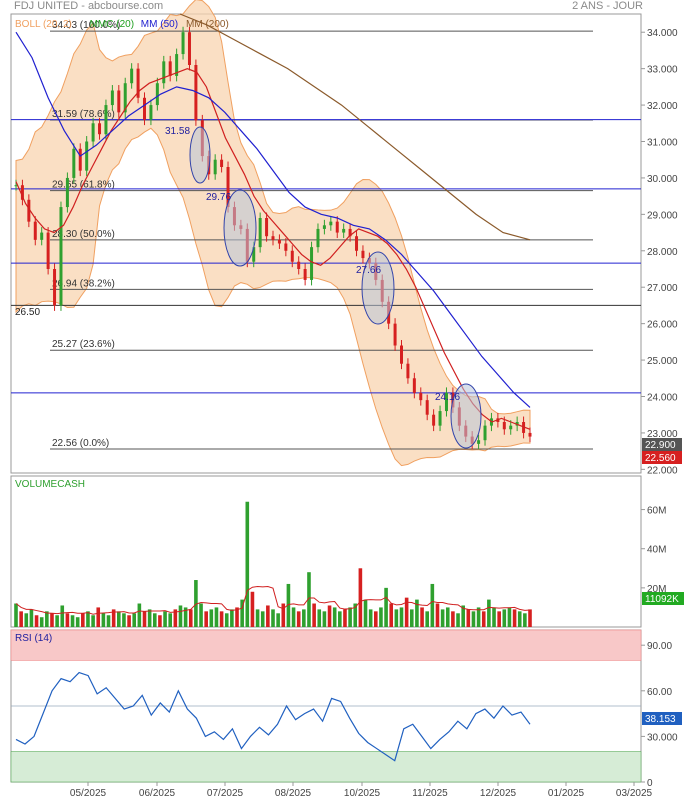 The image size is (684, 800). I want to click on pattern-marker, so click(200, 155).